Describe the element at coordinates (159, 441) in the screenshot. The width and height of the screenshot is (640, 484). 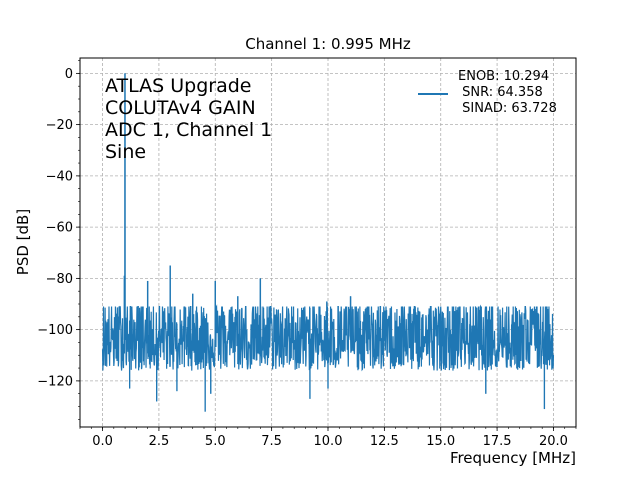
I see `x-tick-label: 2.5` at that location.